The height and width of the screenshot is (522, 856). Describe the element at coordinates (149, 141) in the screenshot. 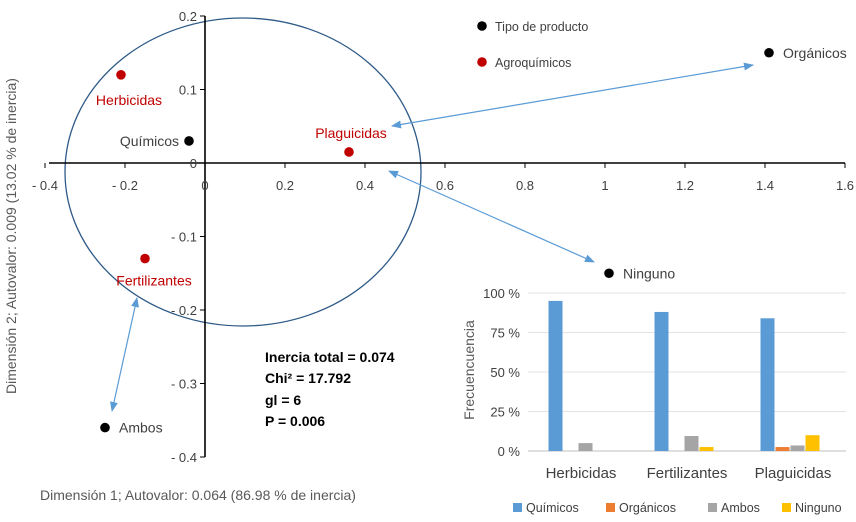

I see `point-label-quimicos: Químicos` at that location.